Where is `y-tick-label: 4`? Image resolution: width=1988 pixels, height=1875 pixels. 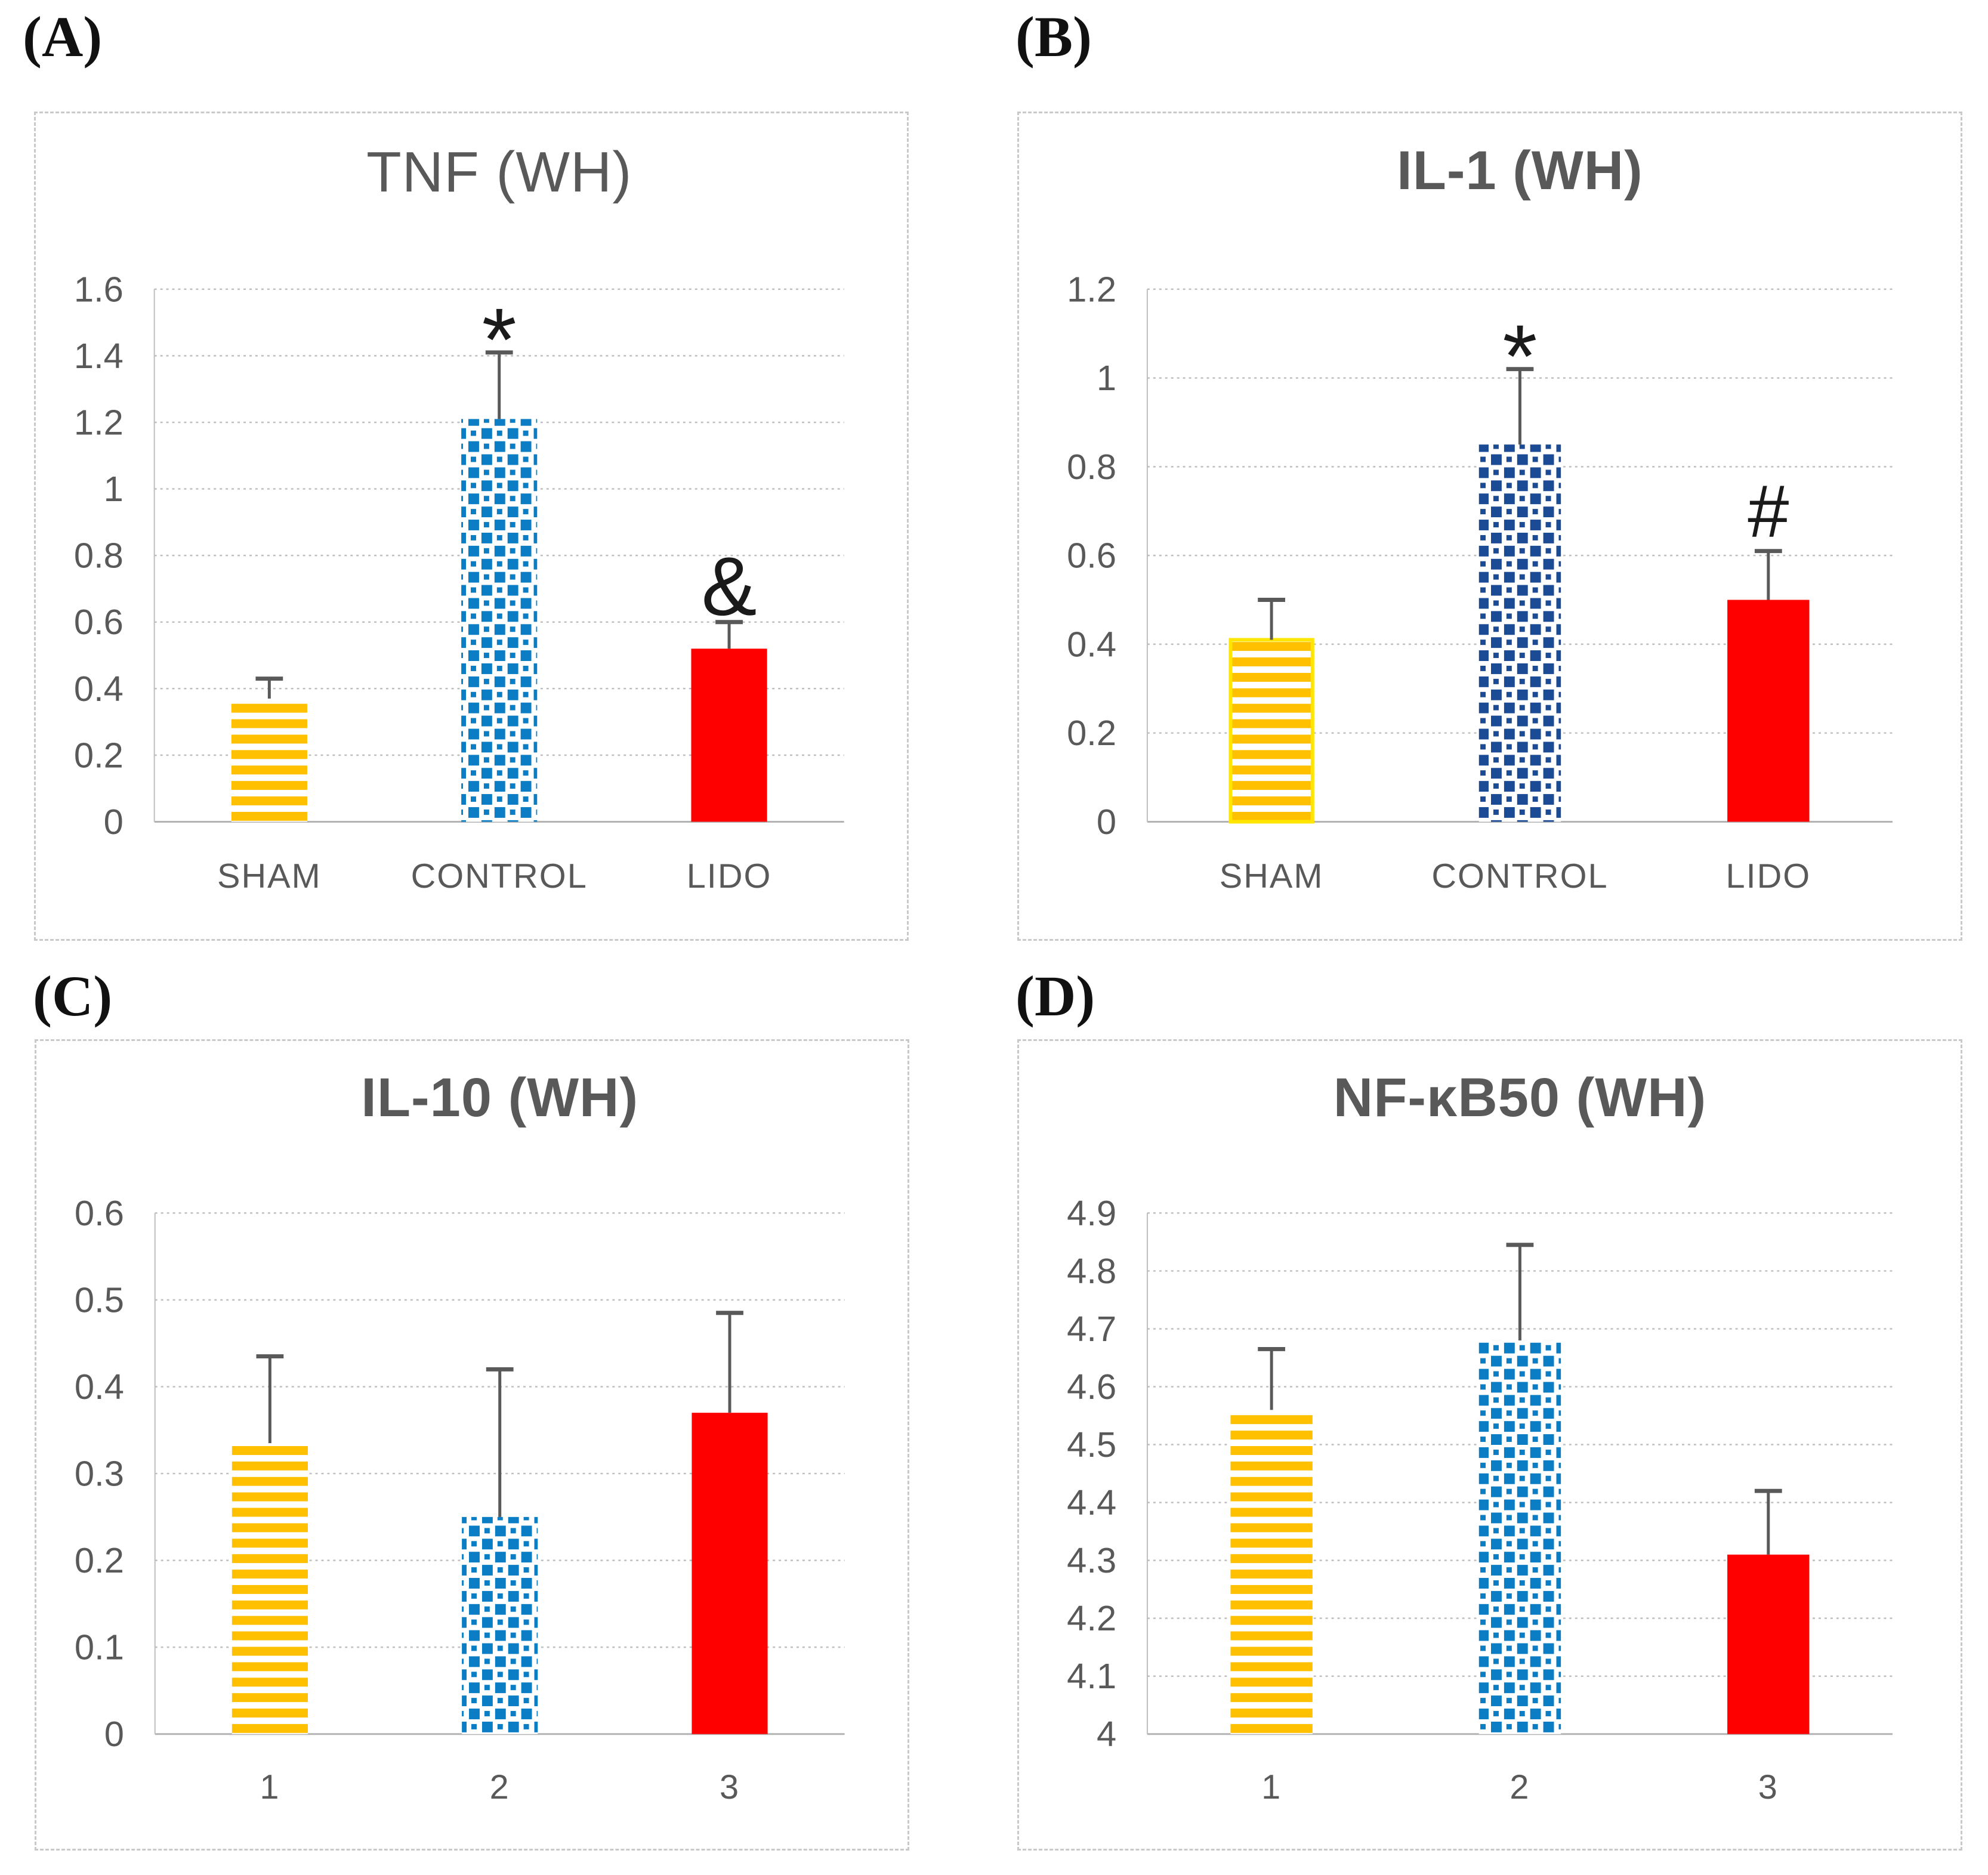
y-tick-label: 4 is located at coordinates (1106, 1734).